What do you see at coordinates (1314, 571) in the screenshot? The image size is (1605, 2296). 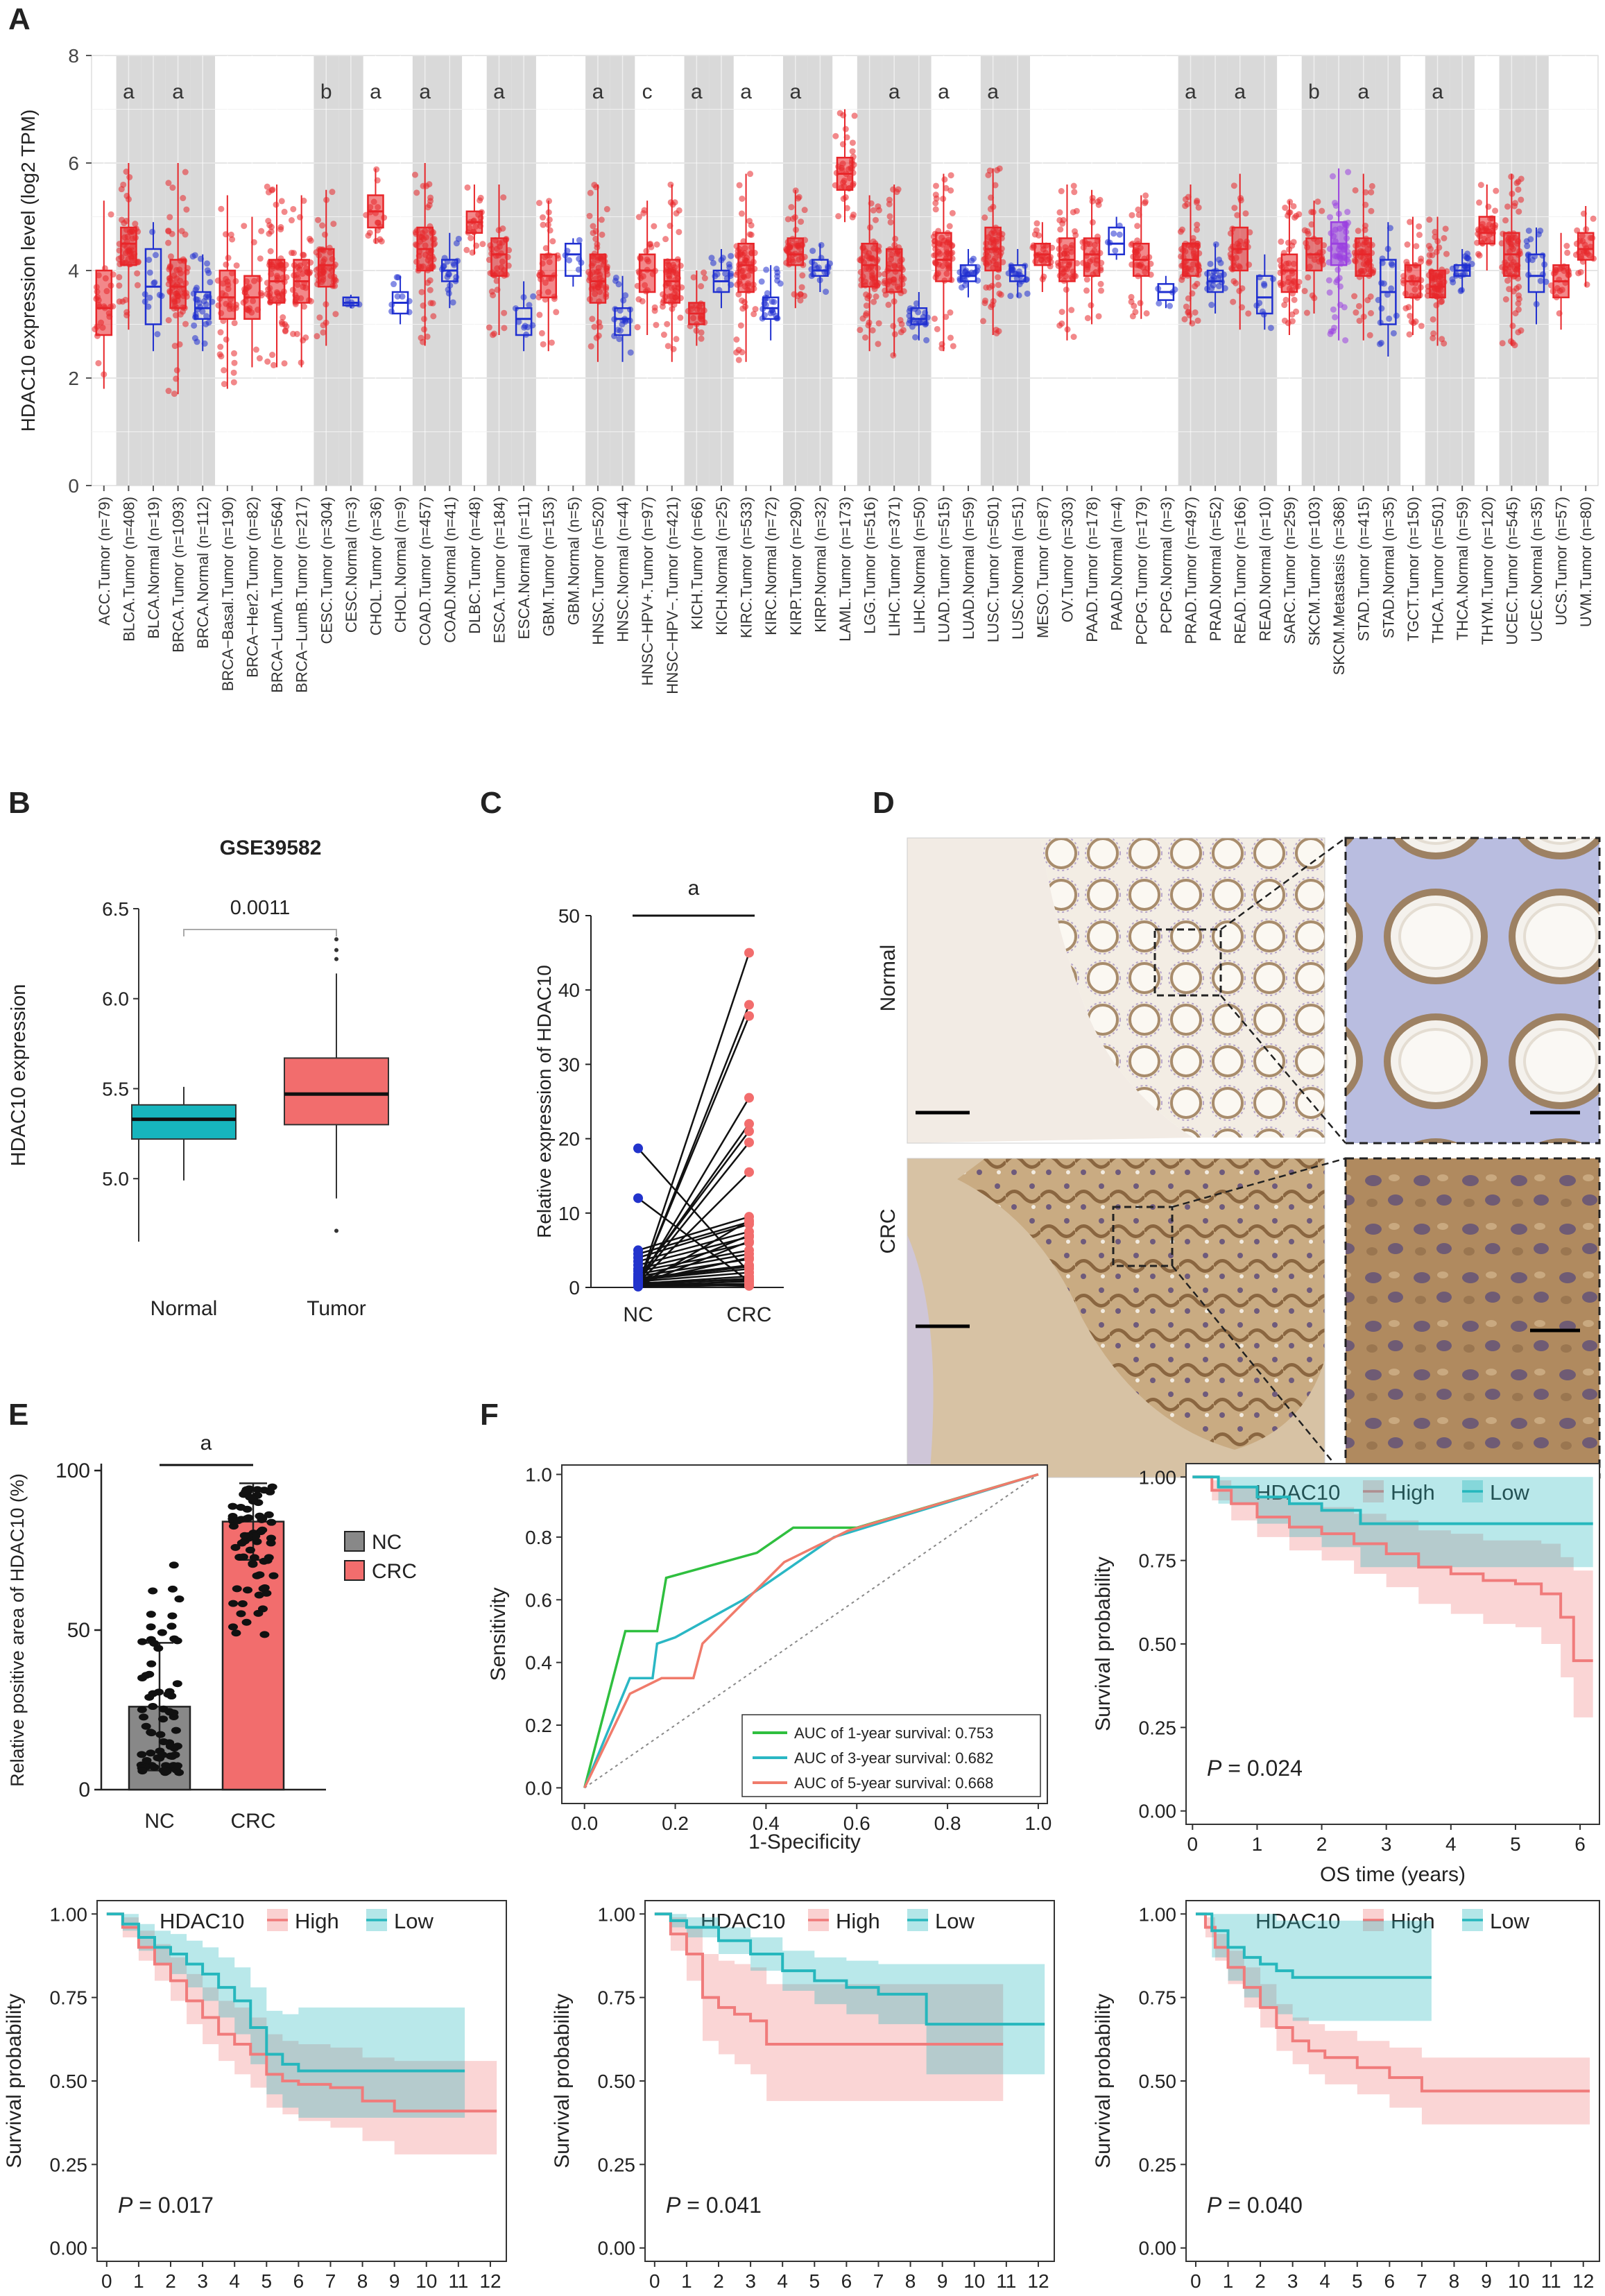 I see `panel-a-xtick-label: SKCM.Tumor (n=103)` at bounding box center [1314, 571].